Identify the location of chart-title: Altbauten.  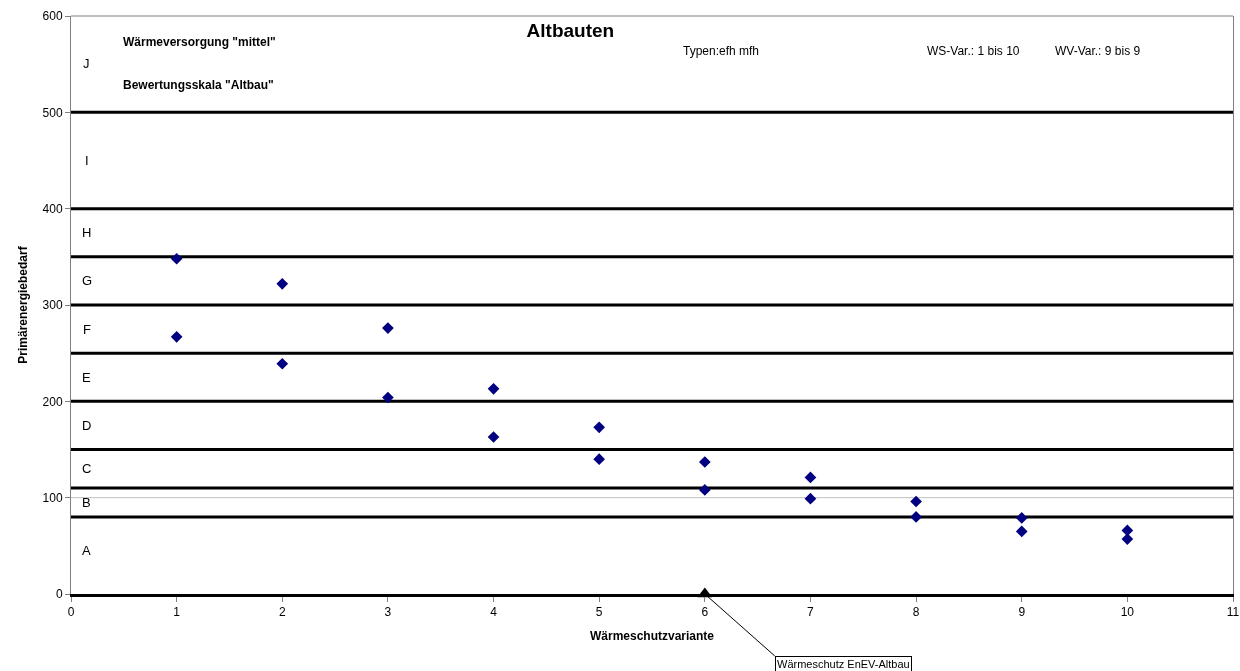
(570, 30).